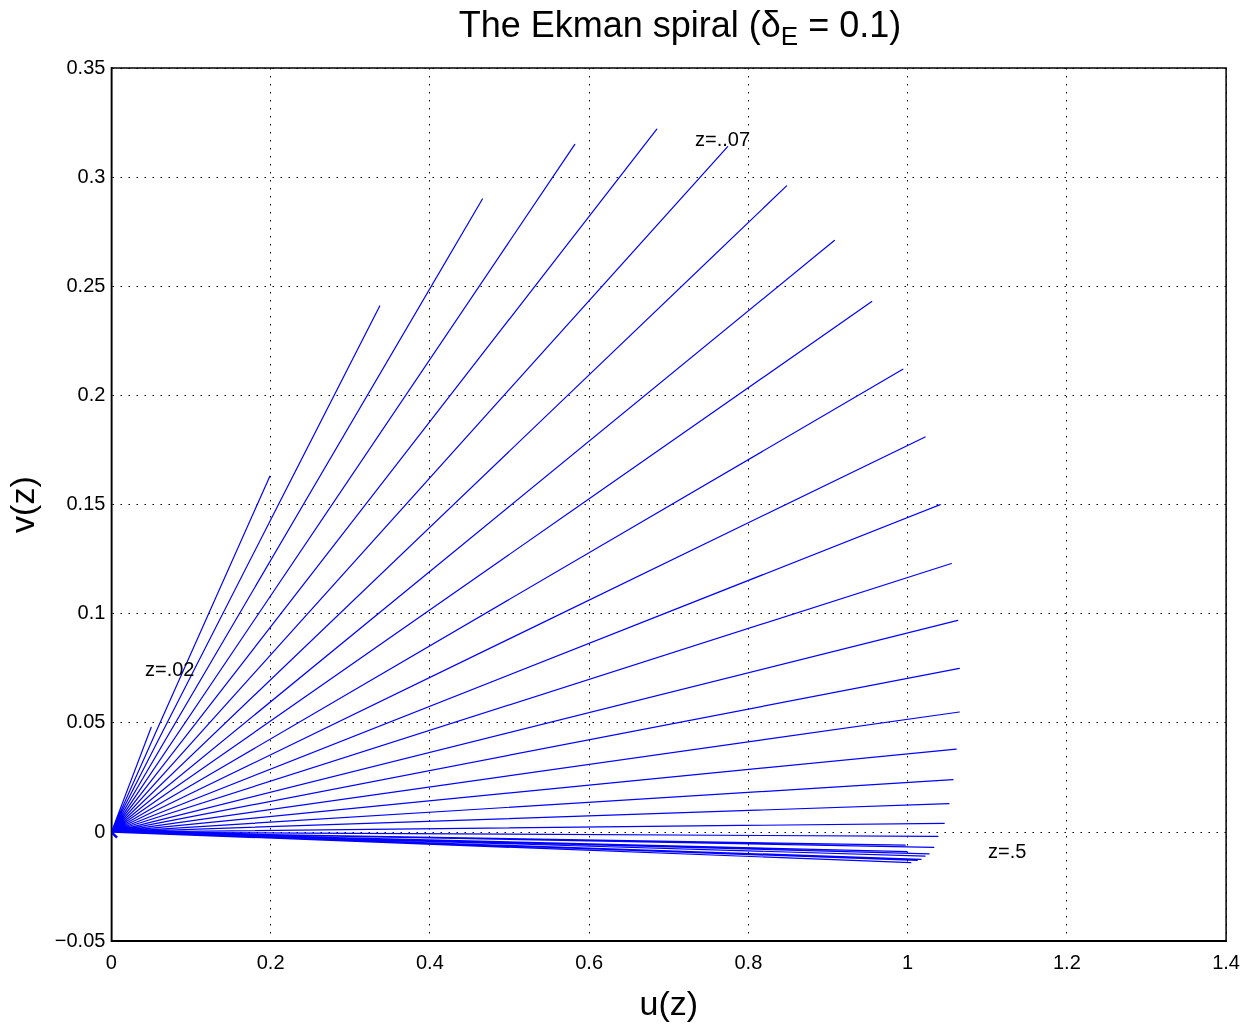  Describe the element at coordinates (723, 138) in the screenshot. I see `annotation: z=..07` at that location.